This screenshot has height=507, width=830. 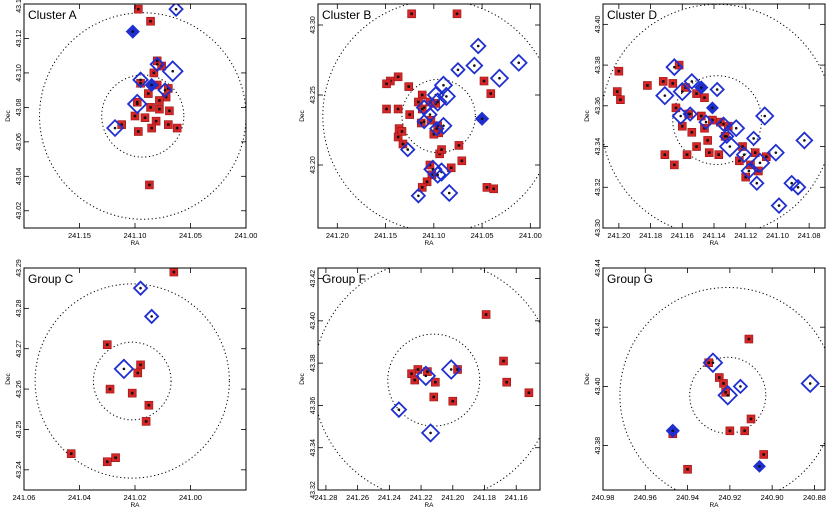 I want to click on x-tick-label: 241.15, so click(x=79, y=235).